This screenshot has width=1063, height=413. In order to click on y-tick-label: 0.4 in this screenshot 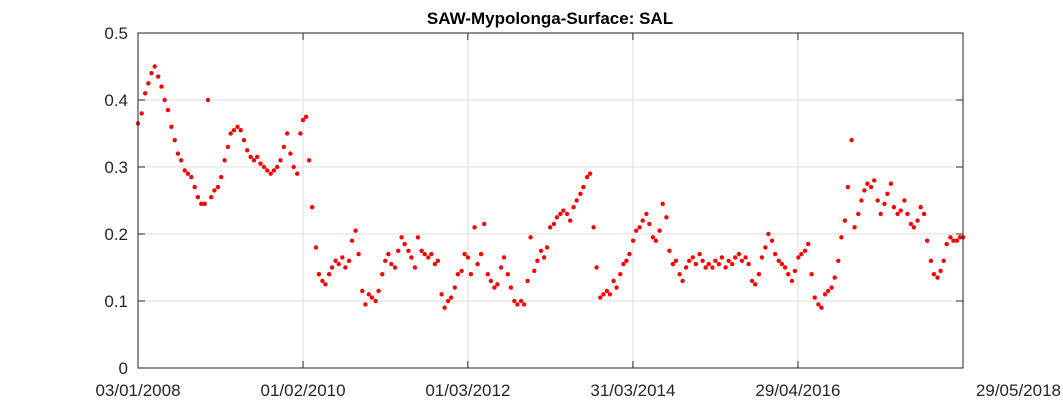, I will do `click(116, 100)`.